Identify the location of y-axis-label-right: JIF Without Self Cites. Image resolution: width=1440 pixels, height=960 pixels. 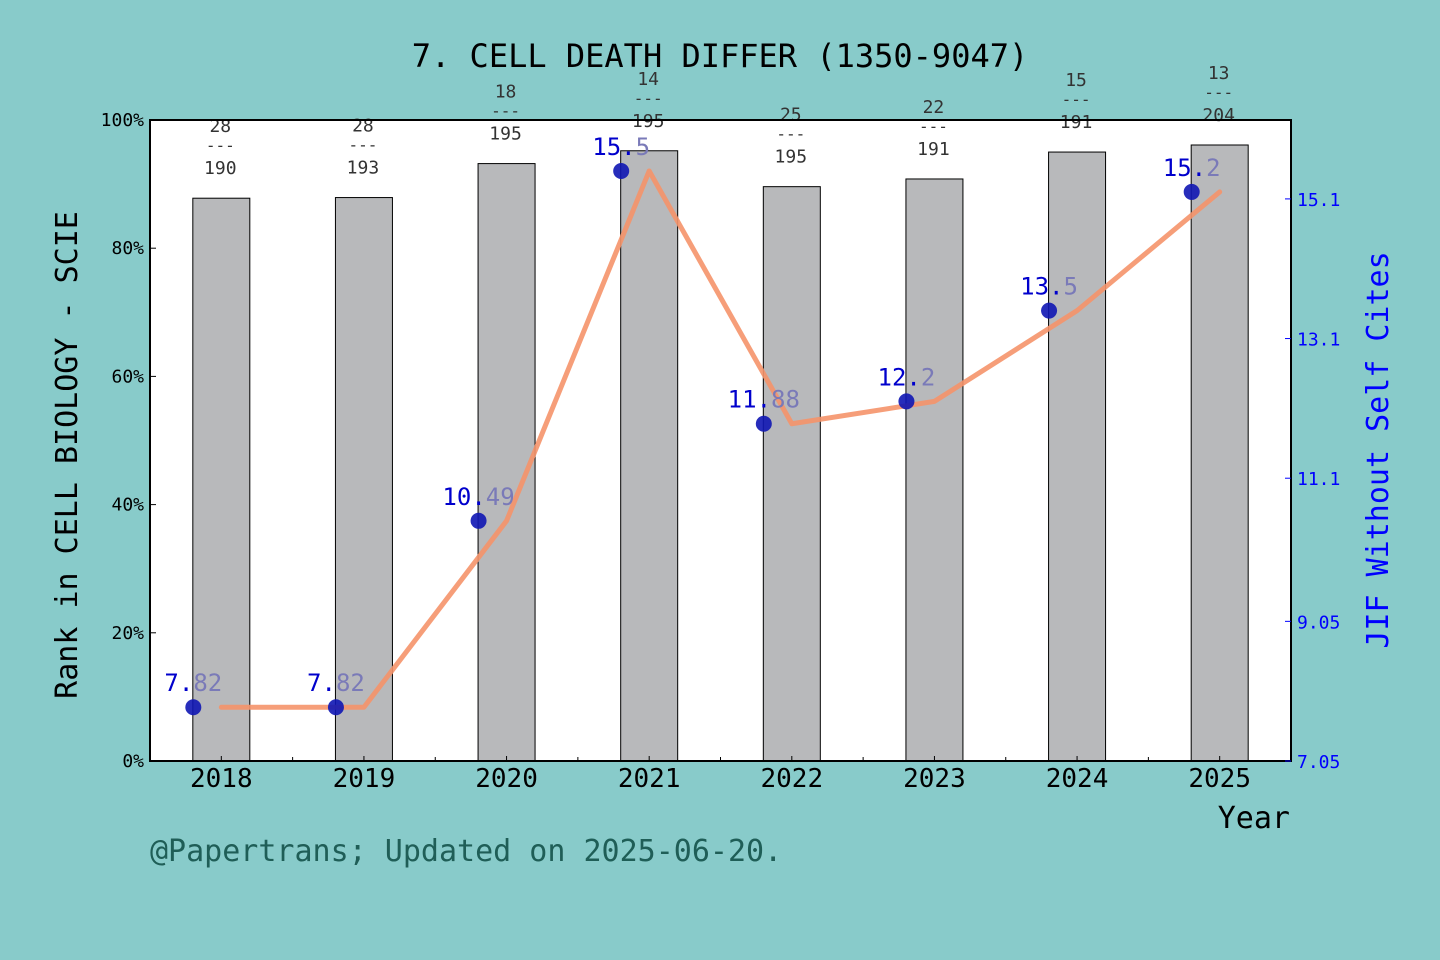
(1378, 449).